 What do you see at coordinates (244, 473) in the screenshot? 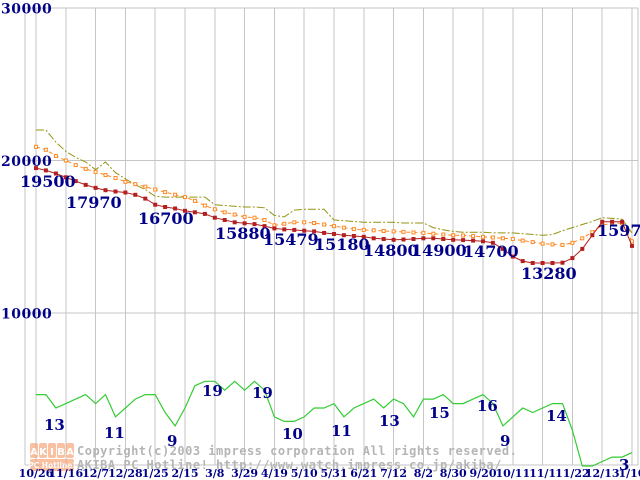
I see `x-axis-tick-label: 3/29` at bounding box center [244, 473].